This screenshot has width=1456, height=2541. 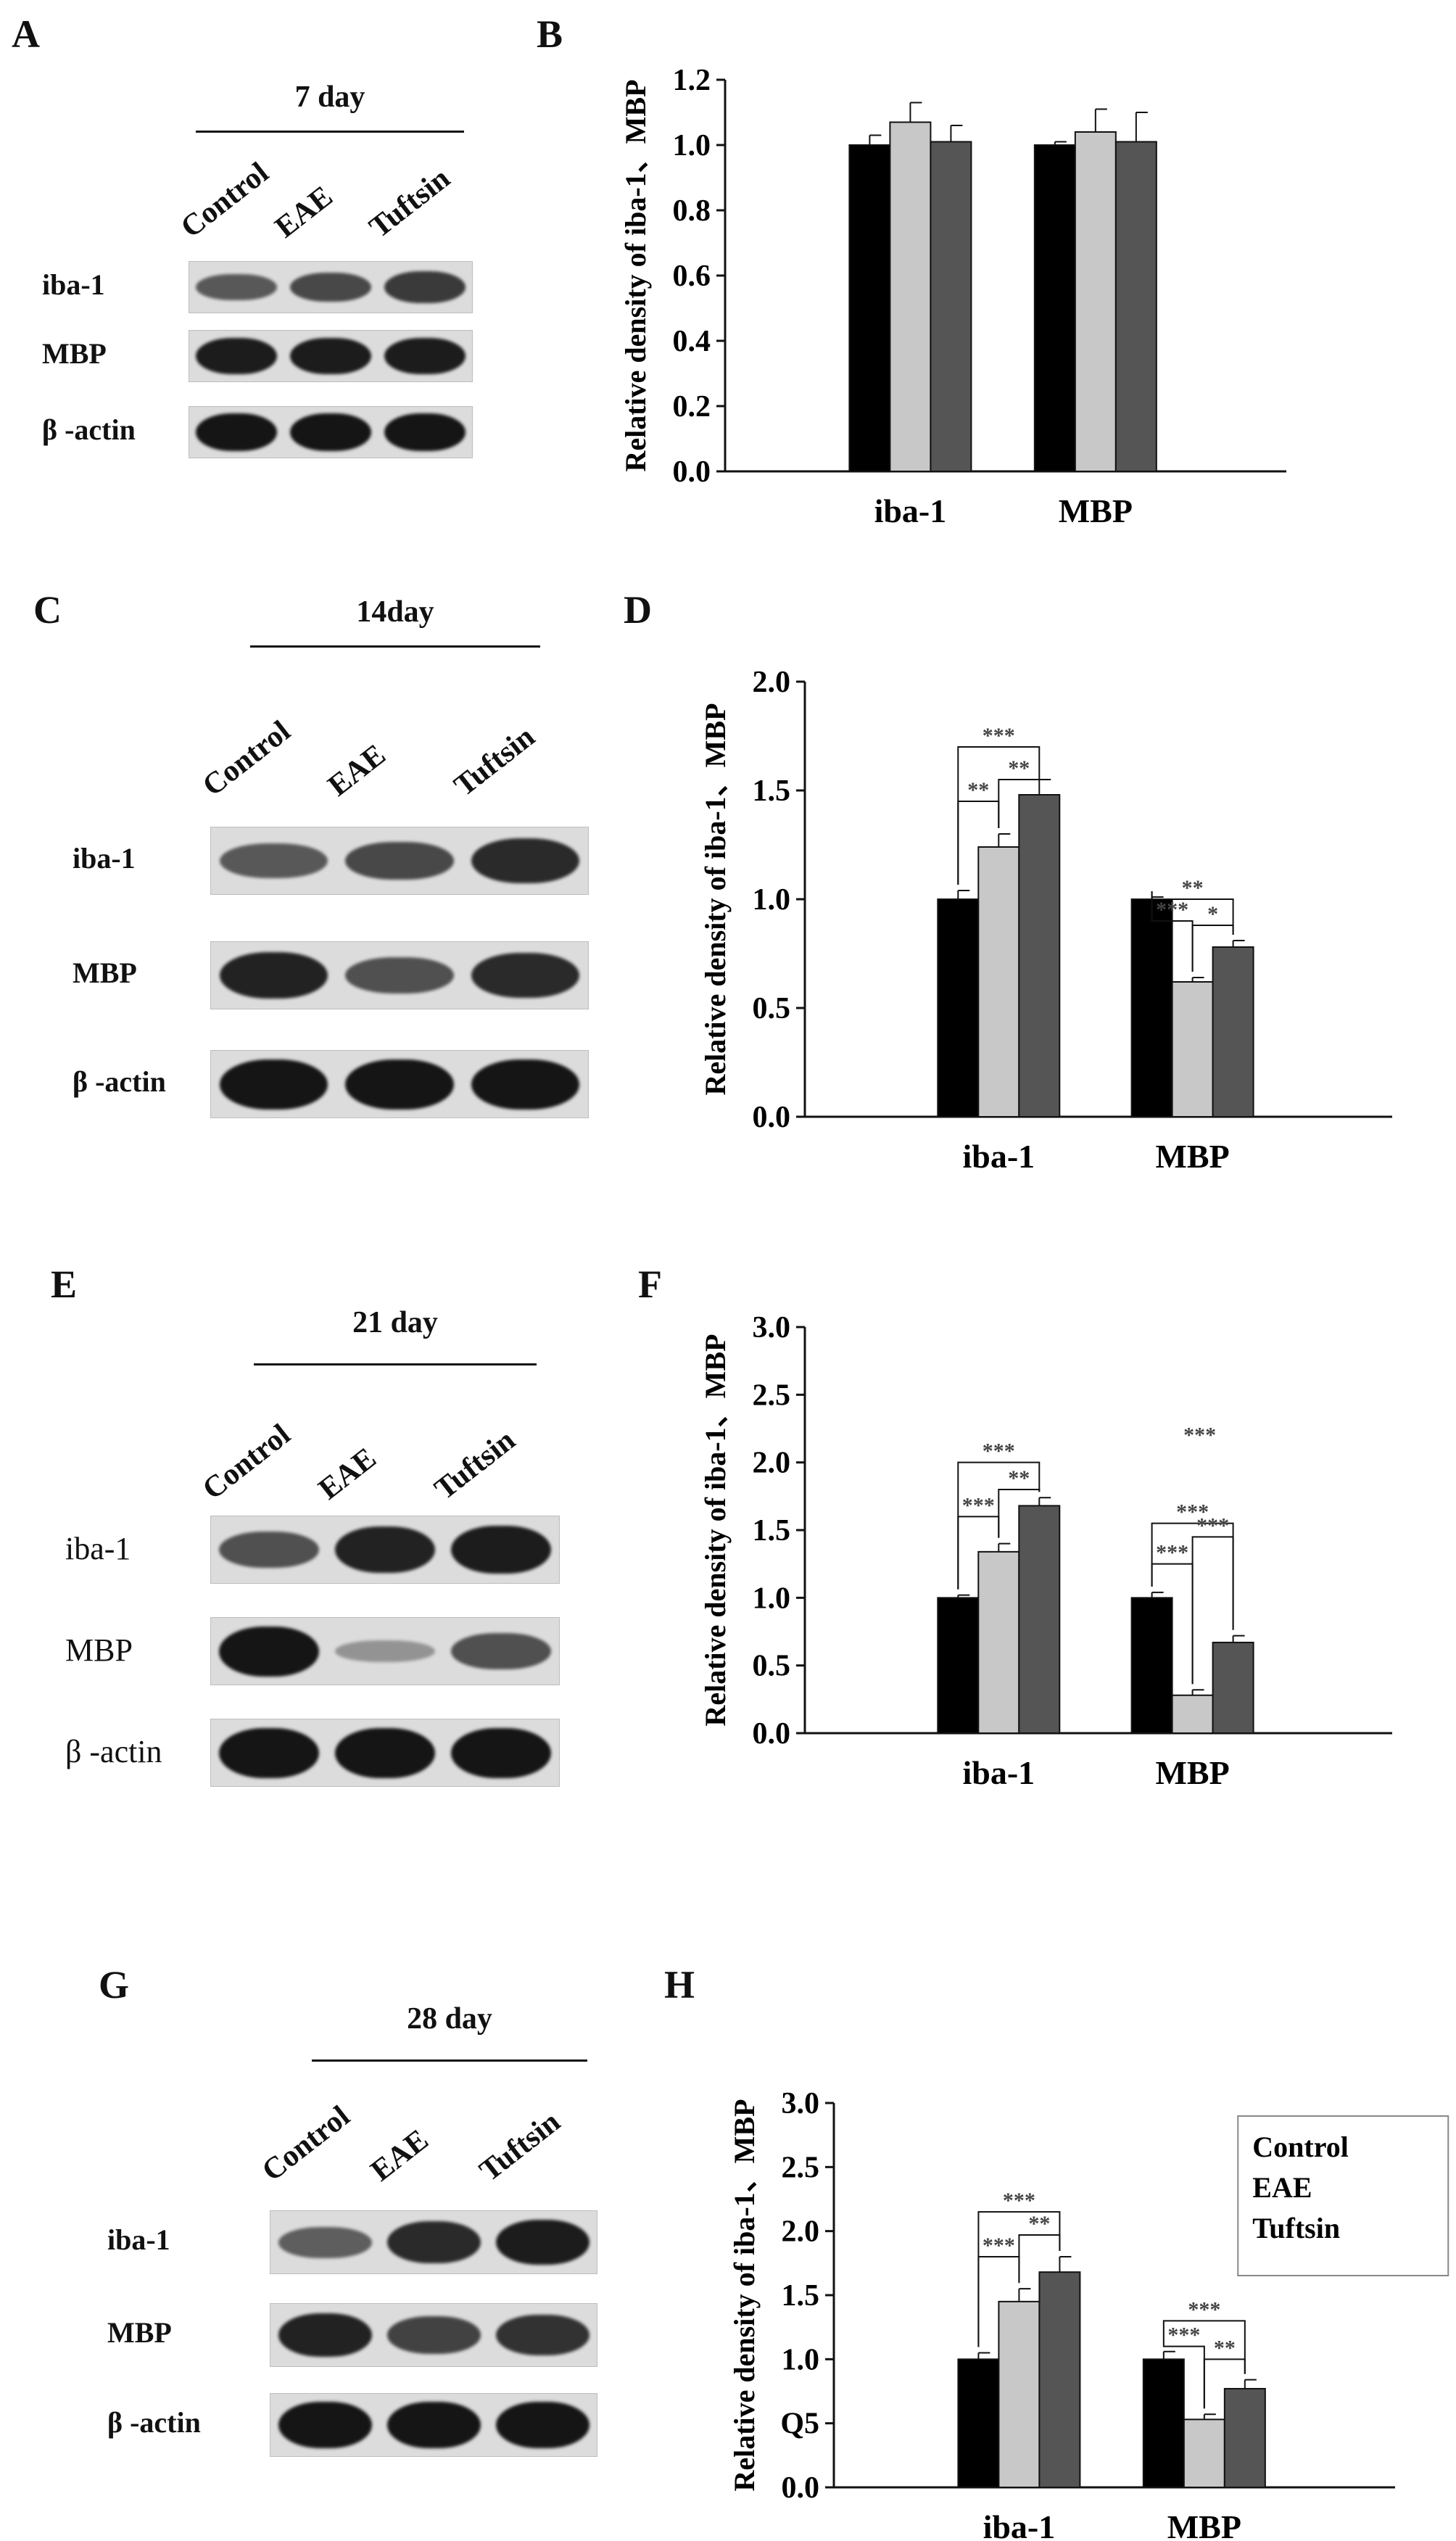 What do you see at coordinates (772, 1008) in the screenshot?
I see `y-tick-label: 0.5` at bounding box center [772, 1008].